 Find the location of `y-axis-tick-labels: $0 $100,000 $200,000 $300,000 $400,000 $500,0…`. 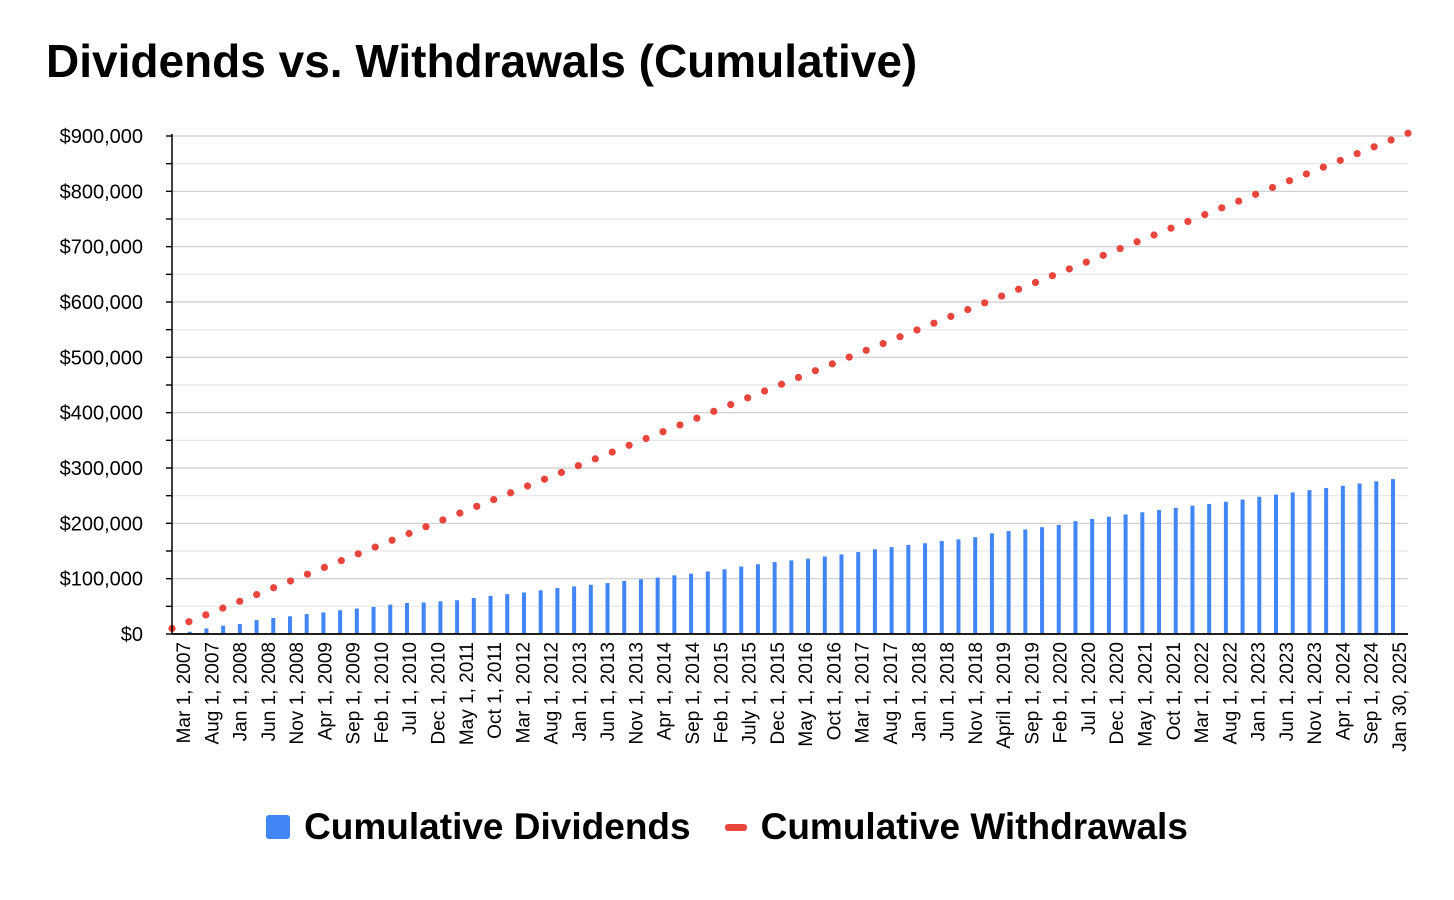

y-axis-tick-labels: $0 $100,000 $200,000 $300,000 $400,000 $500,0… is located at coordinates (101, 386).